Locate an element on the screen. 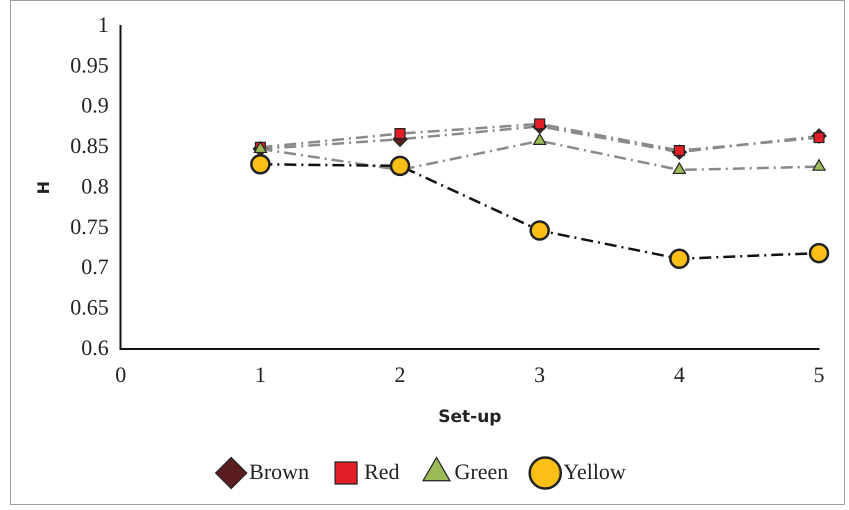  legend-label: Brown is located at coordinates (279, 471).